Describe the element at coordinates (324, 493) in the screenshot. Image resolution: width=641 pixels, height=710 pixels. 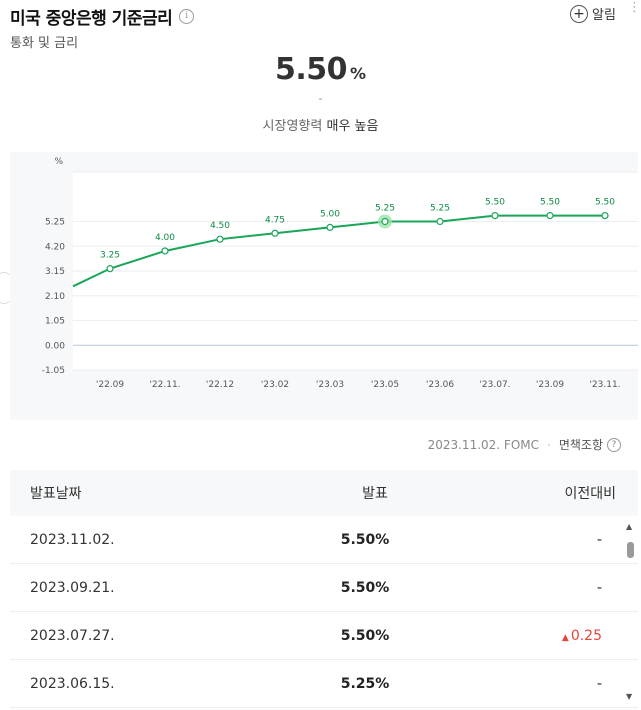
I see `table-header: 발표날짜 발표 이전대비` at that location.